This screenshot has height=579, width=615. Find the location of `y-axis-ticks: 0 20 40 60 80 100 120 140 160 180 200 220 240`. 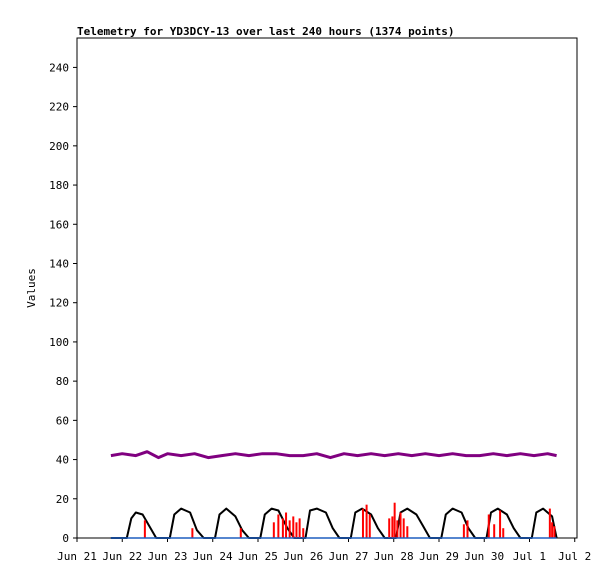

y-axis-ticks: 0 20 40 60 80 100 120 140 160 180 200 220 240 is located at coordinates (63, 303).